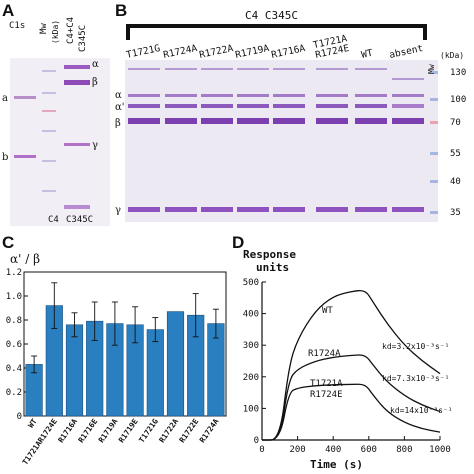  What do you see at coordinates (120, 107) in the screenshot?
I see `panel-b-band-alpha-prime-label: α'` at bounding box center [120, 107].